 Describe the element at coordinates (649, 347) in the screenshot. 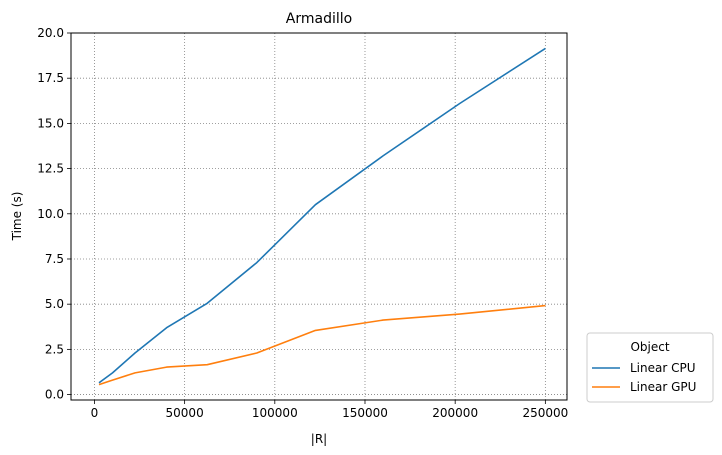

I see `legend-title: Object` at that location.